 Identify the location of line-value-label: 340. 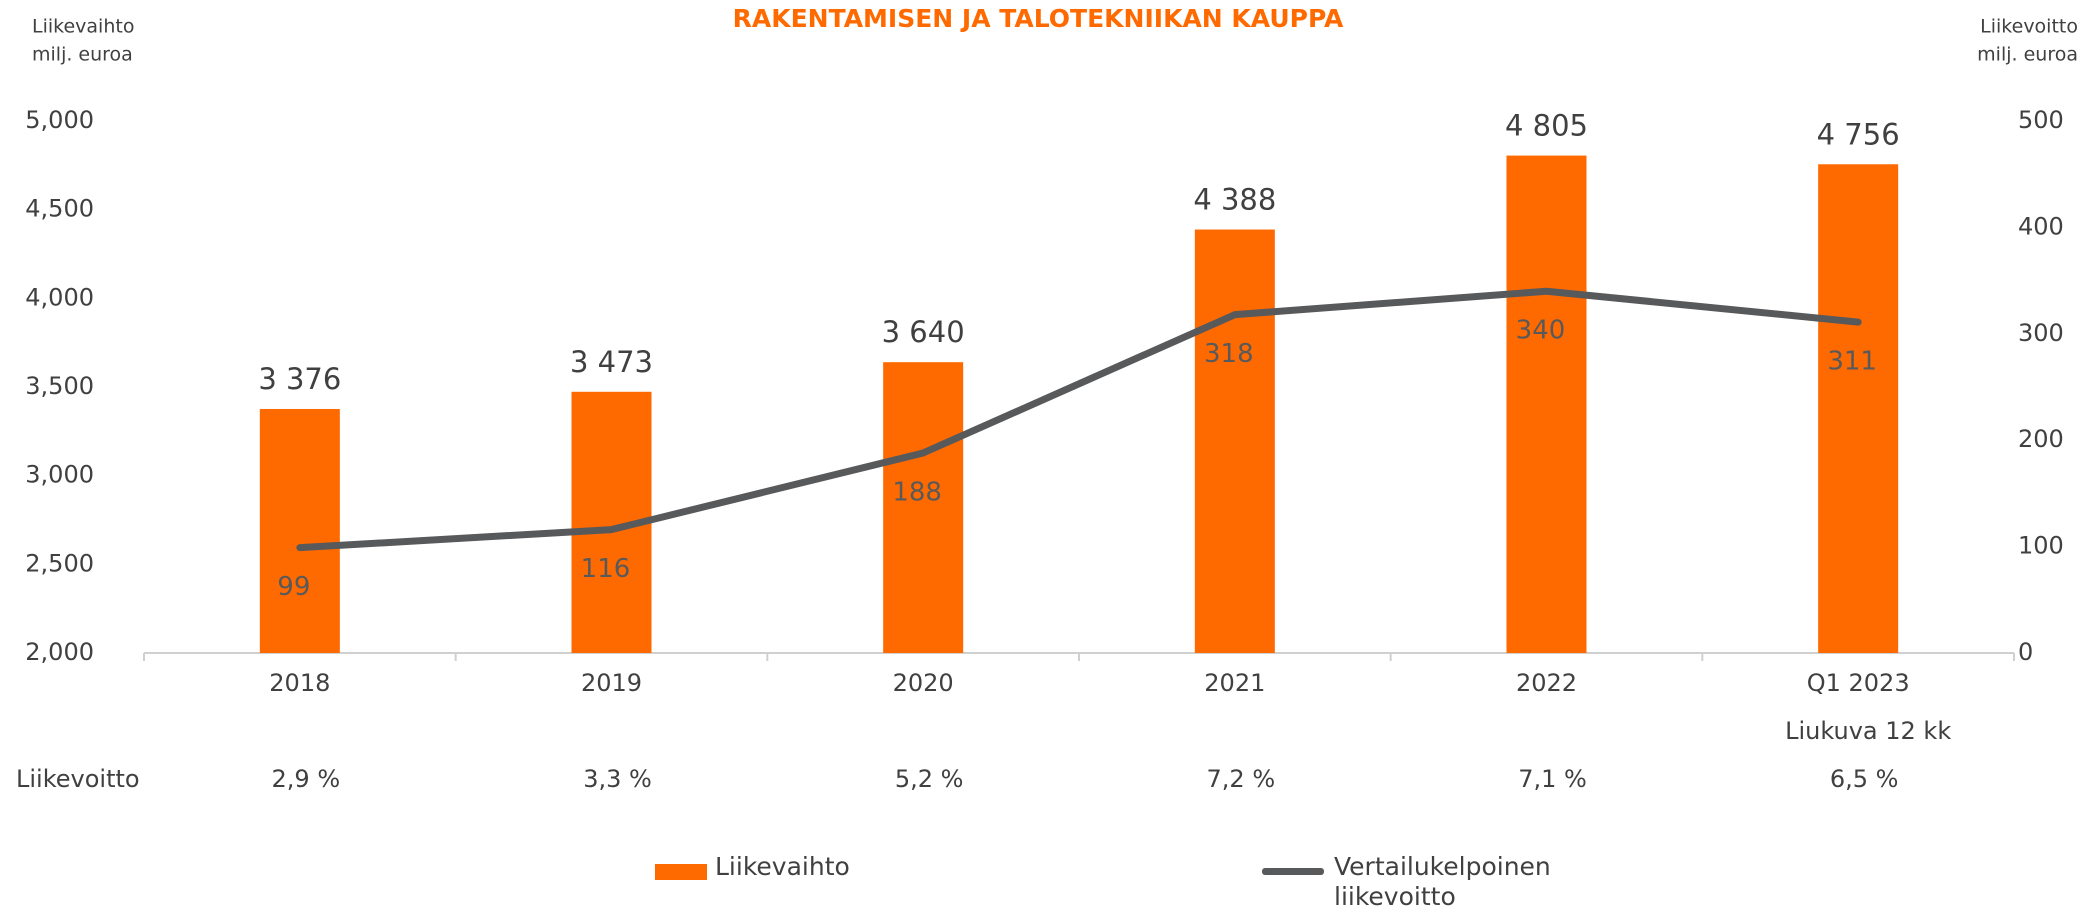
(1541, 331).